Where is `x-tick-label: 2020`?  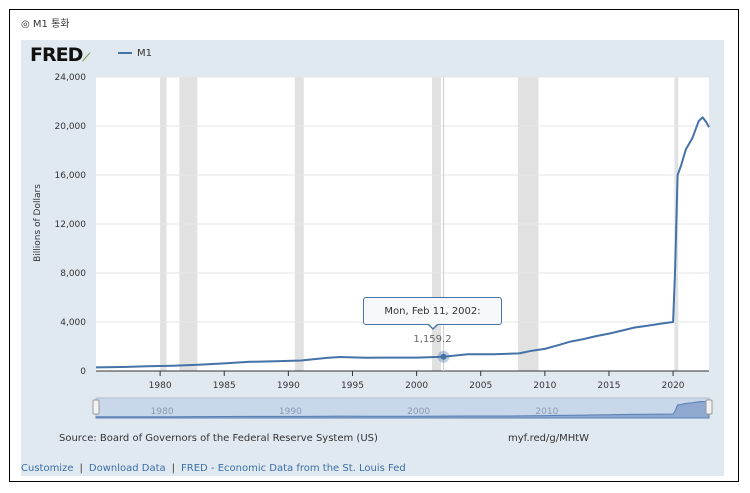 x-tick-label: 2020 is located at coordinates (673, 386).